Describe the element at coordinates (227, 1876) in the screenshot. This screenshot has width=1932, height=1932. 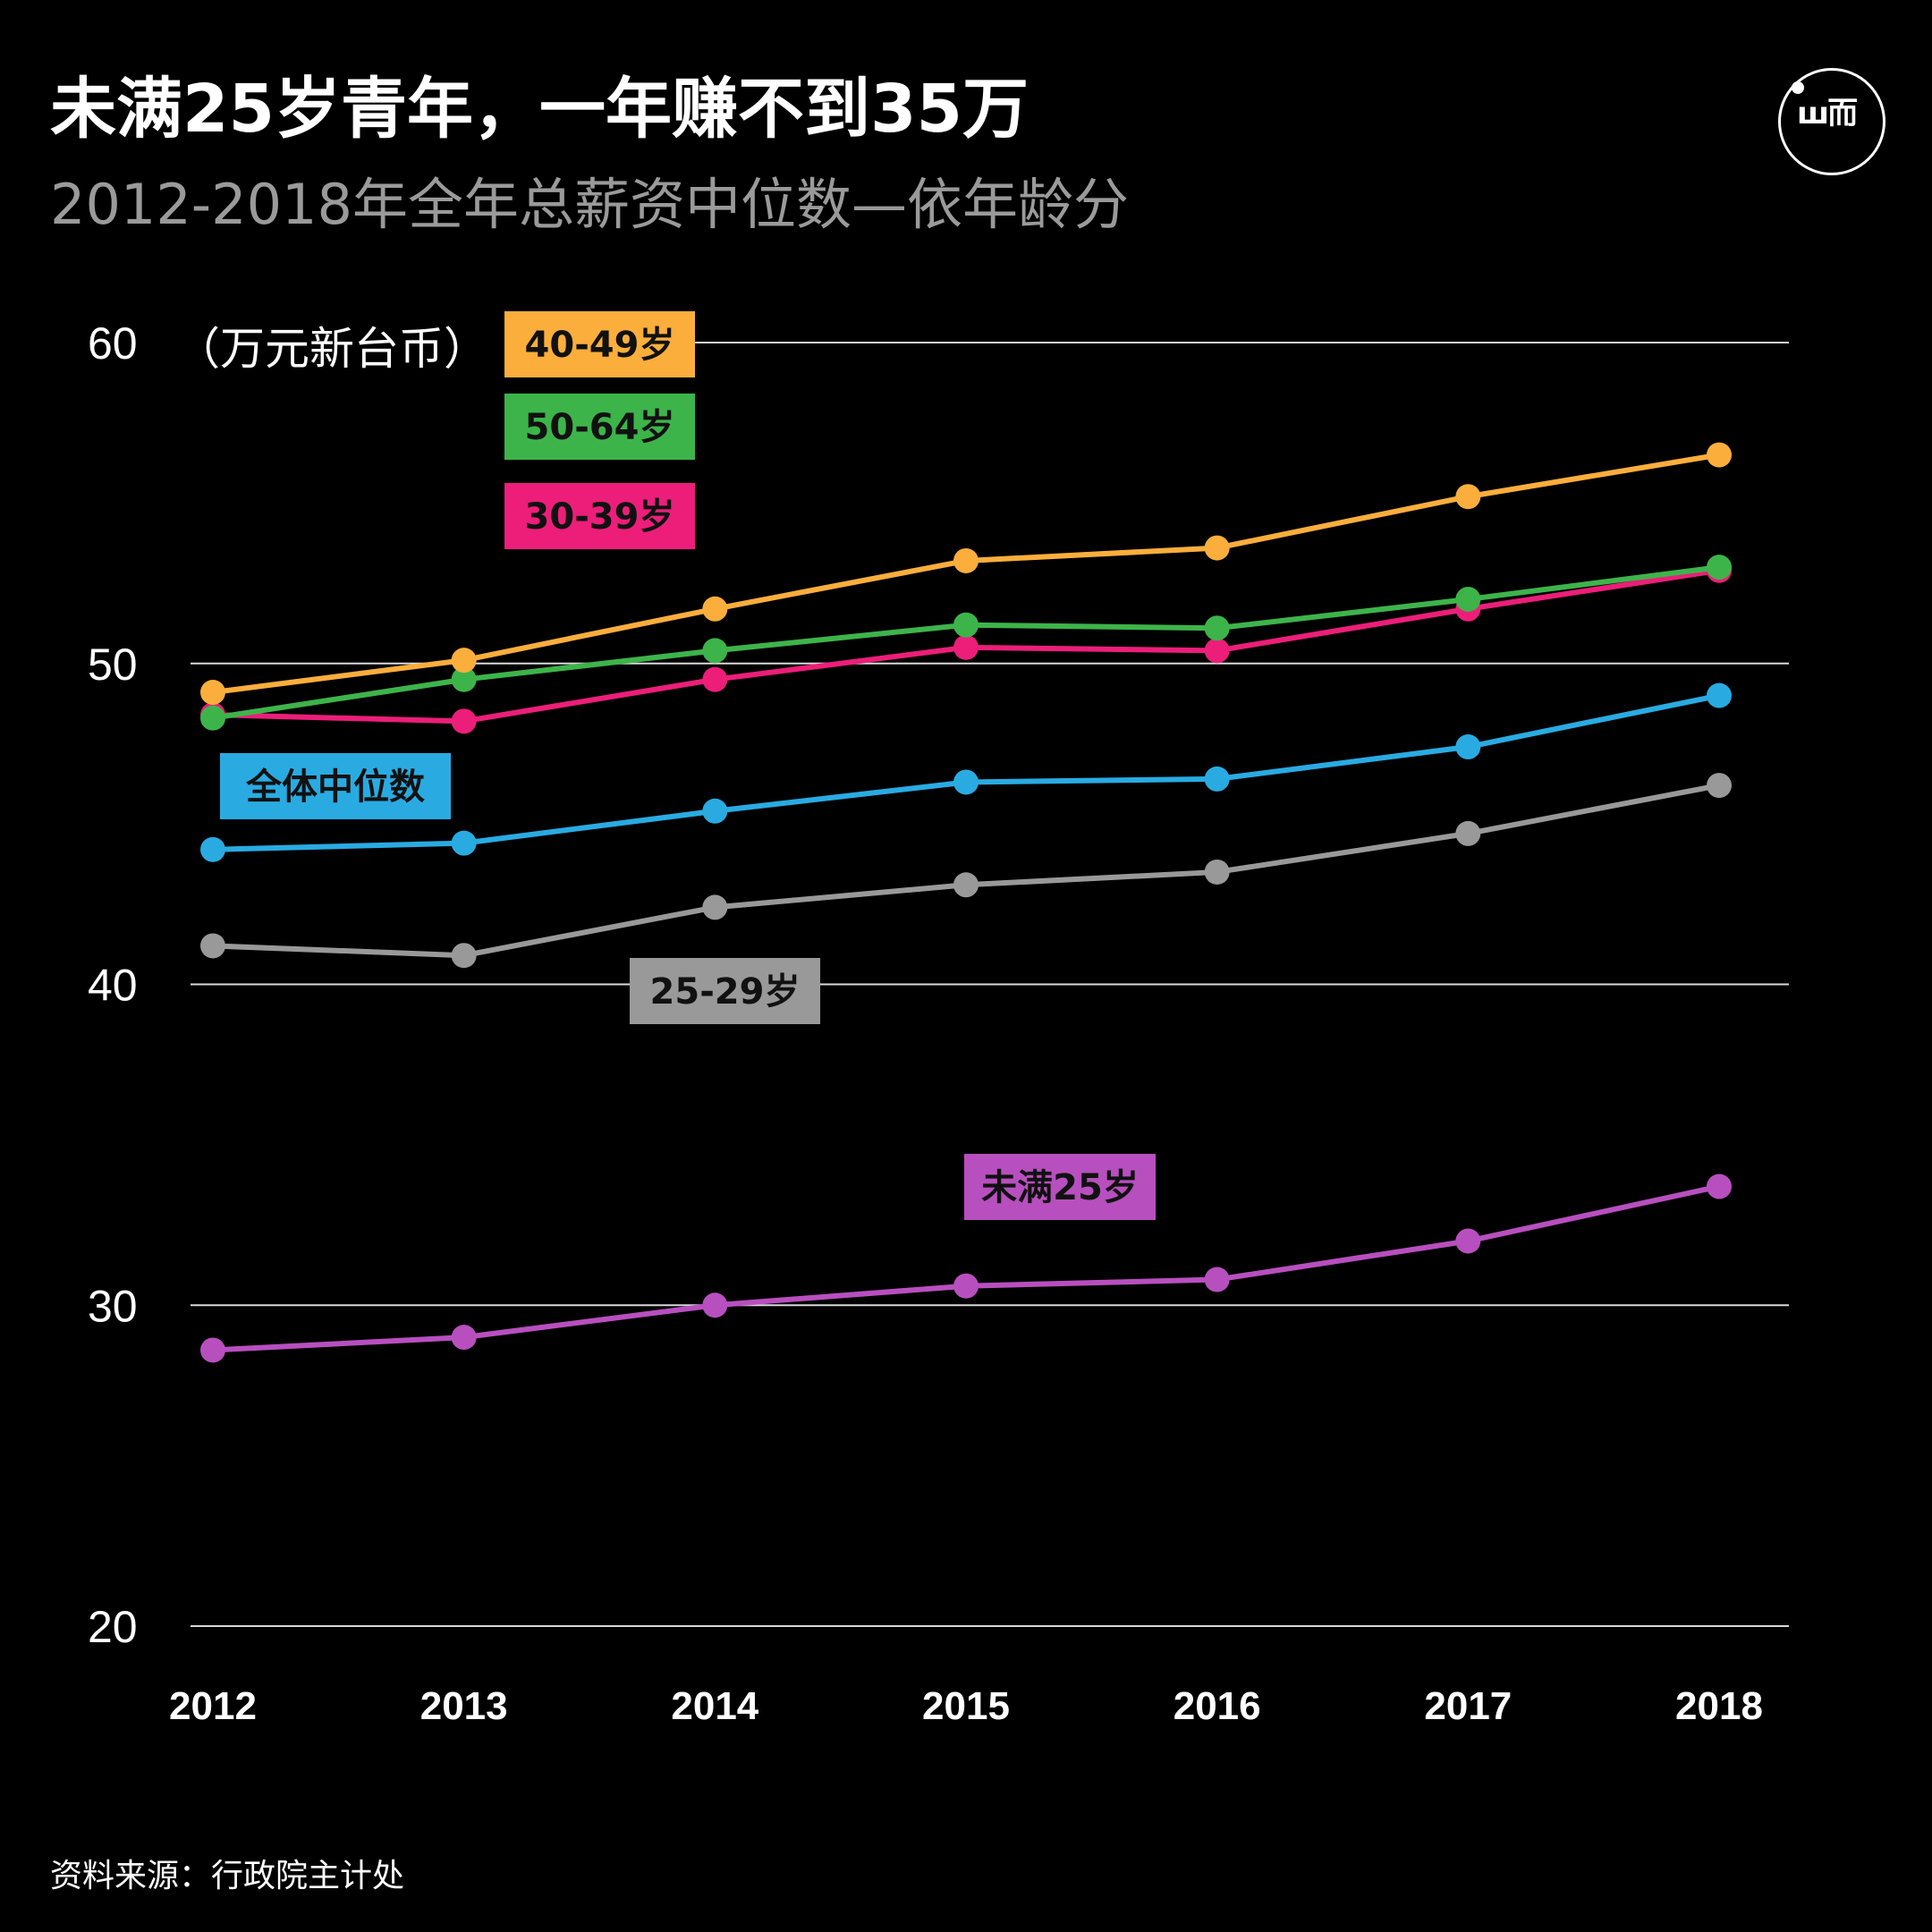
I see `source-note: 资料来源：行政院主计处` at that location.